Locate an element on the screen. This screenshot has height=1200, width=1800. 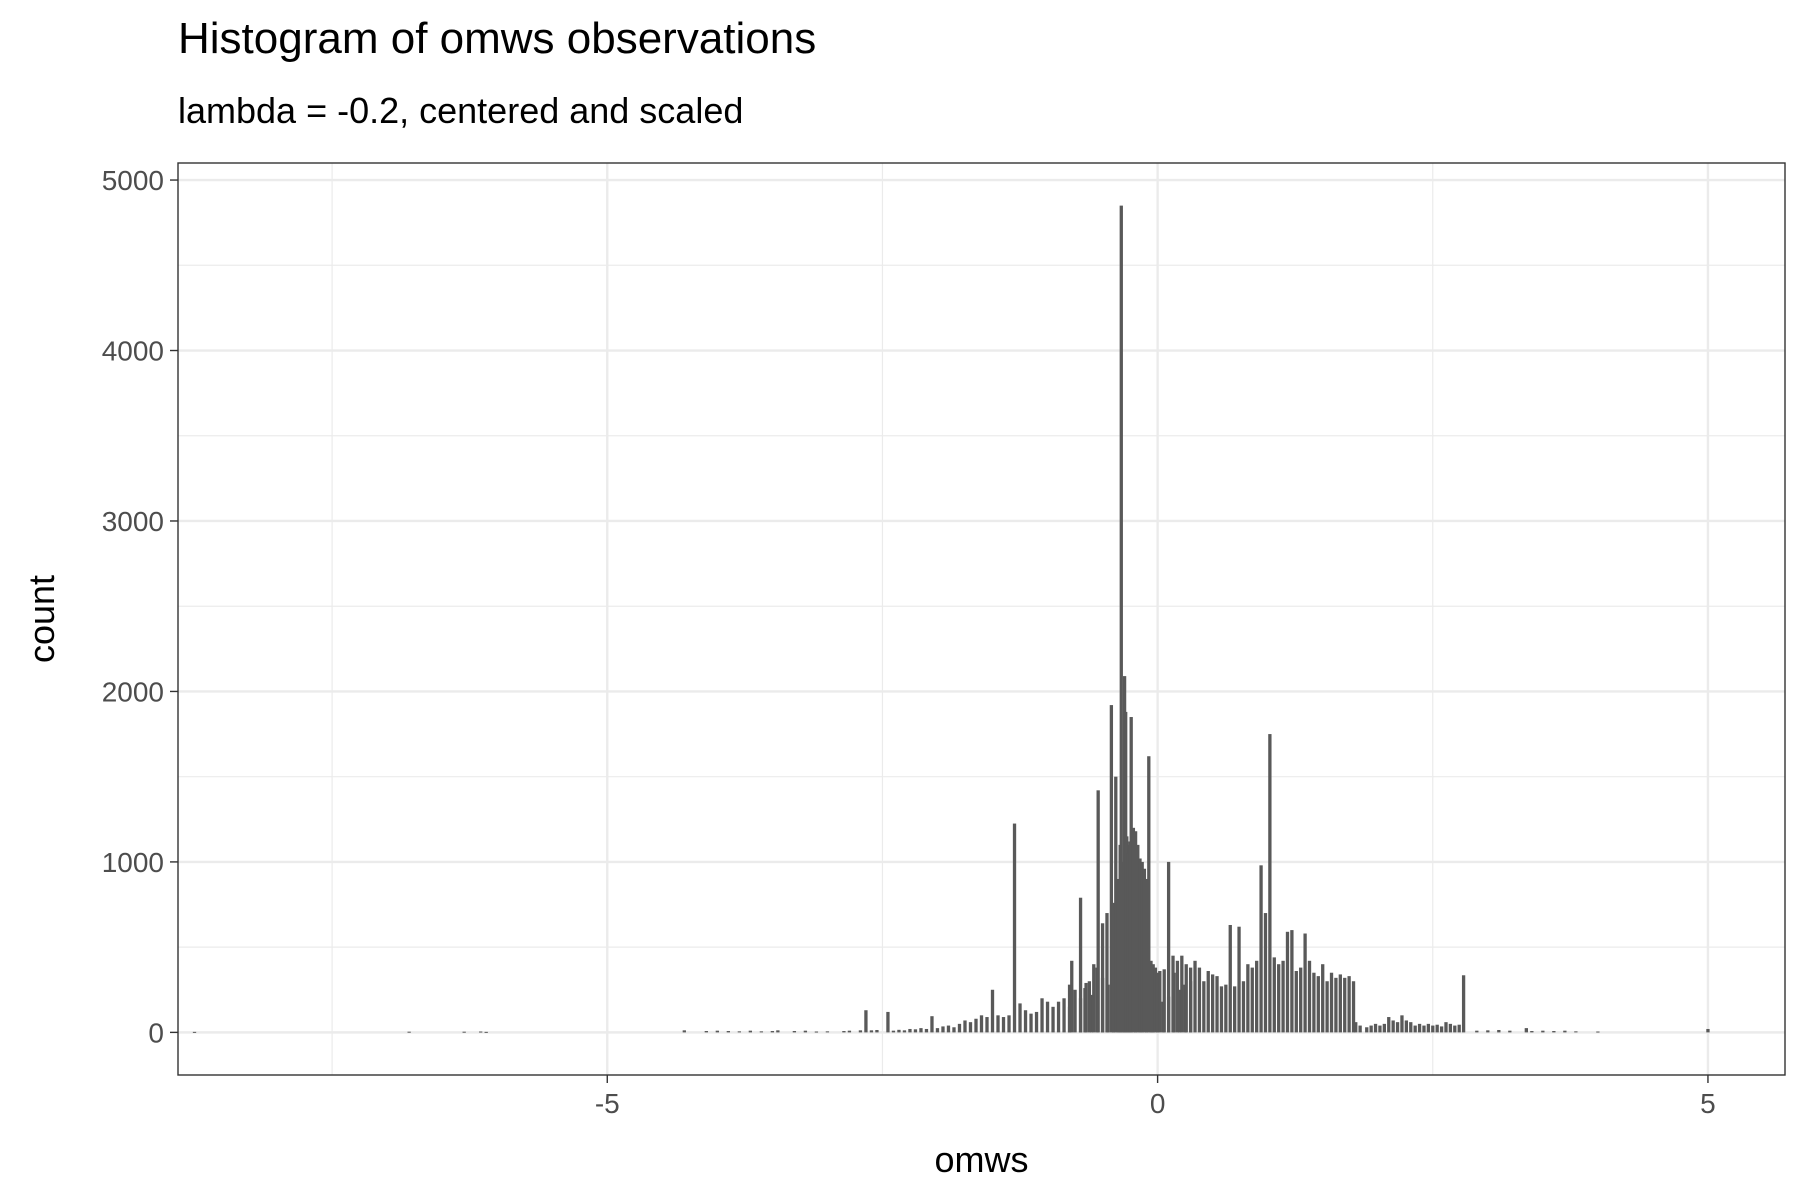
y-axis: 0 1000 2000 3000 4000 5000 is located at coordinates (140, 606).